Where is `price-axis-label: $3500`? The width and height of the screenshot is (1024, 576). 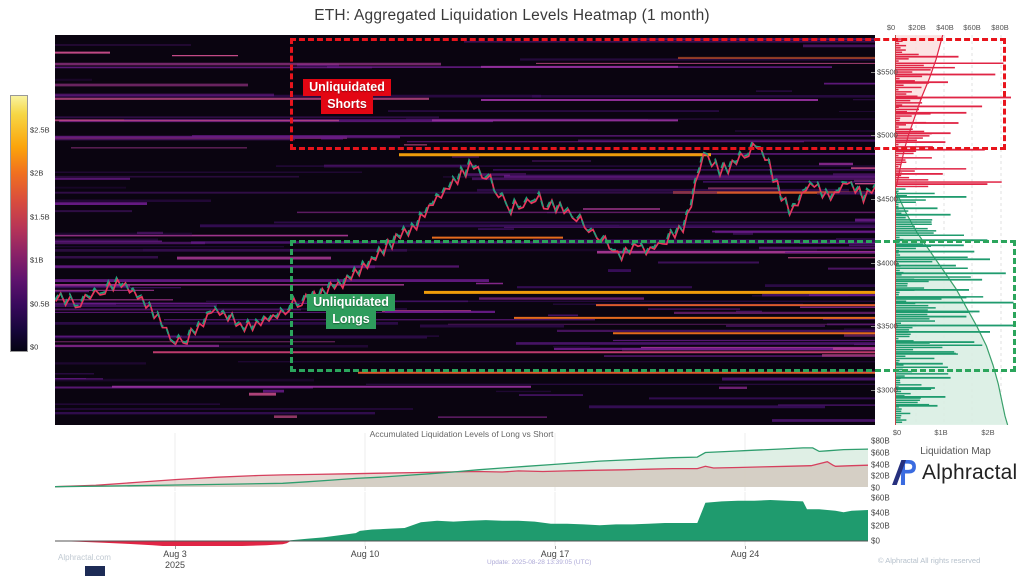 price-axis-label: $3500 is located at coordinates (887, 326).